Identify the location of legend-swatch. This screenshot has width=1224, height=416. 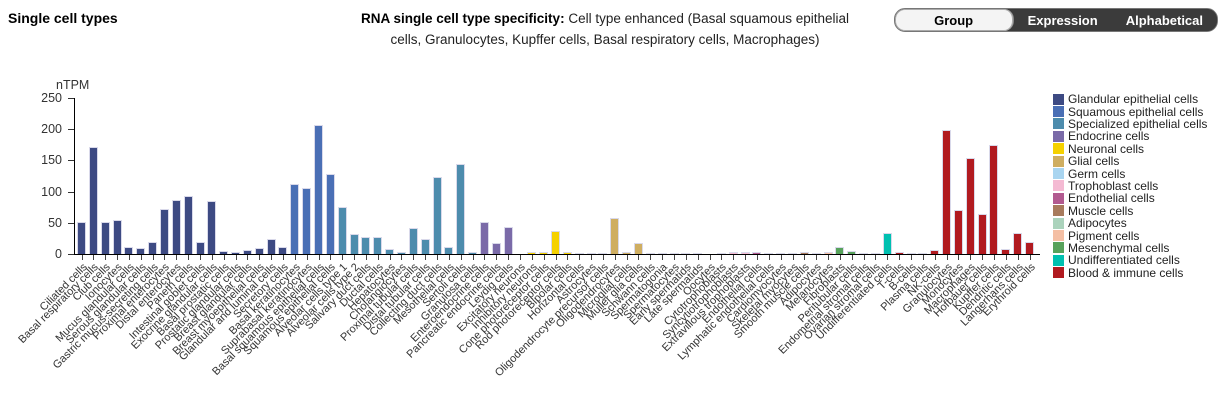
(1058, 174).